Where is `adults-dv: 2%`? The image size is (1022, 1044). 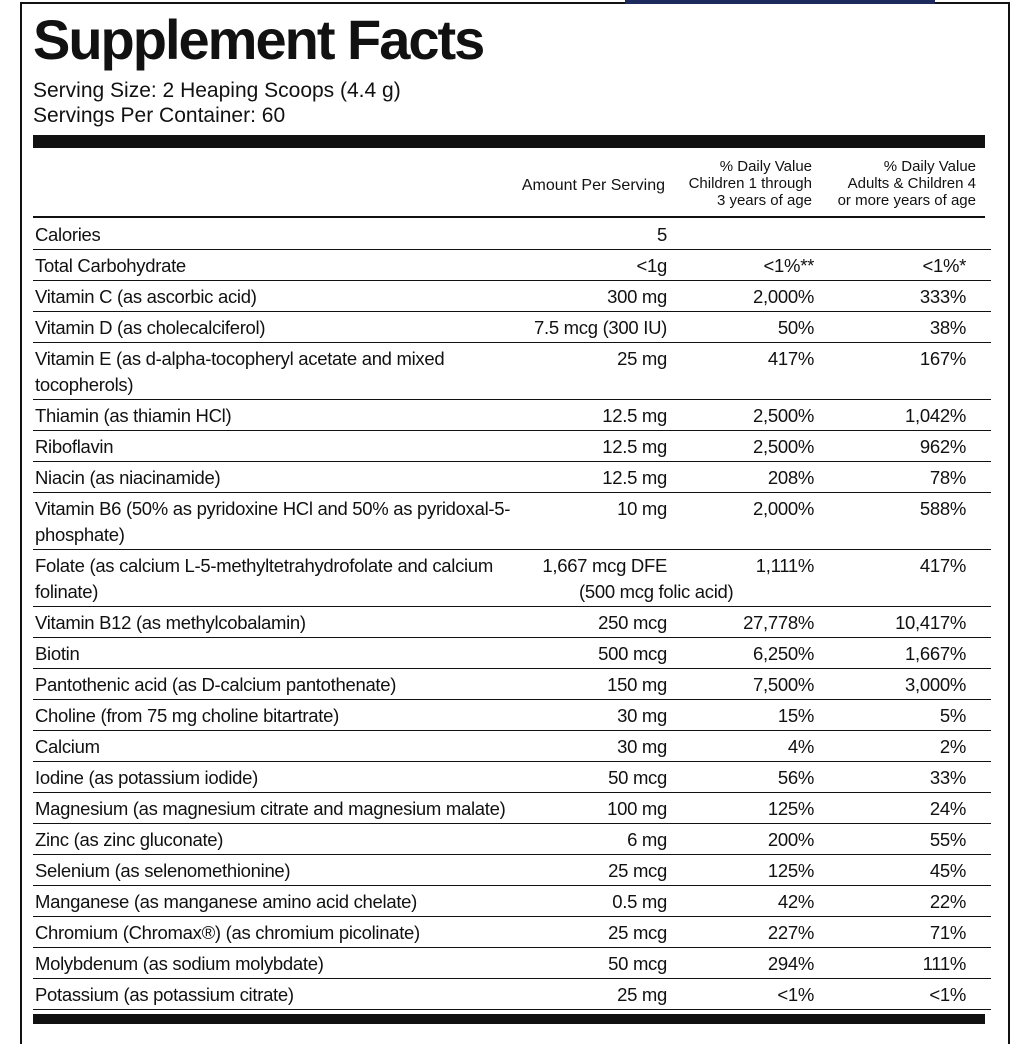 adults-dv: 2% is located at coordinates (890, 746).